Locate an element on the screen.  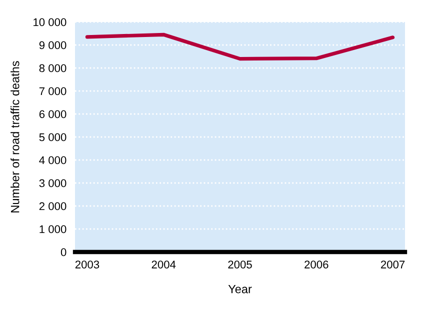
y-tick-label: 1 000 is located at coordinates (53, 229).